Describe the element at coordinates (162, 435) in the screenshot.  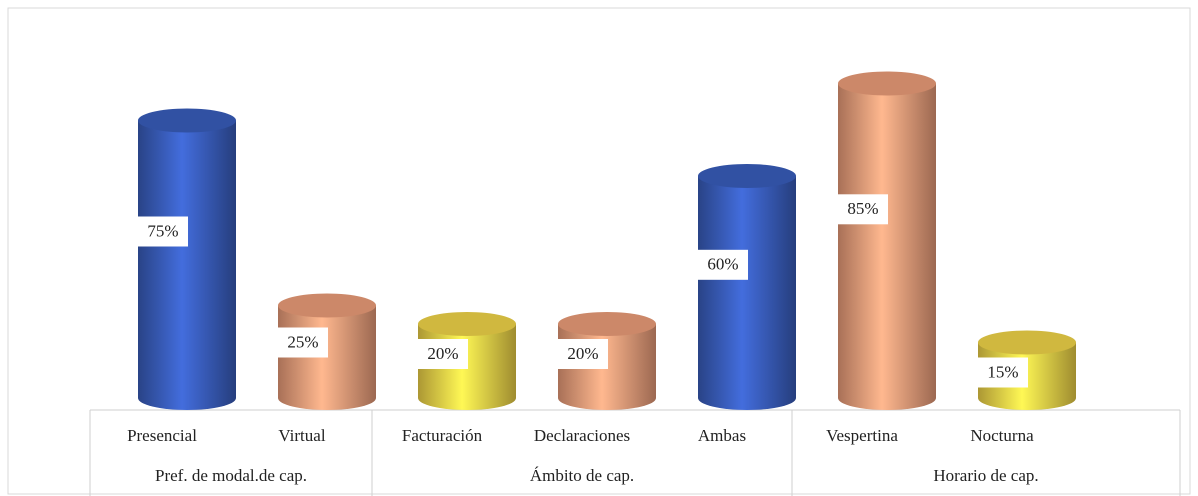
I see `x-tick-label: Presencial` at that location.